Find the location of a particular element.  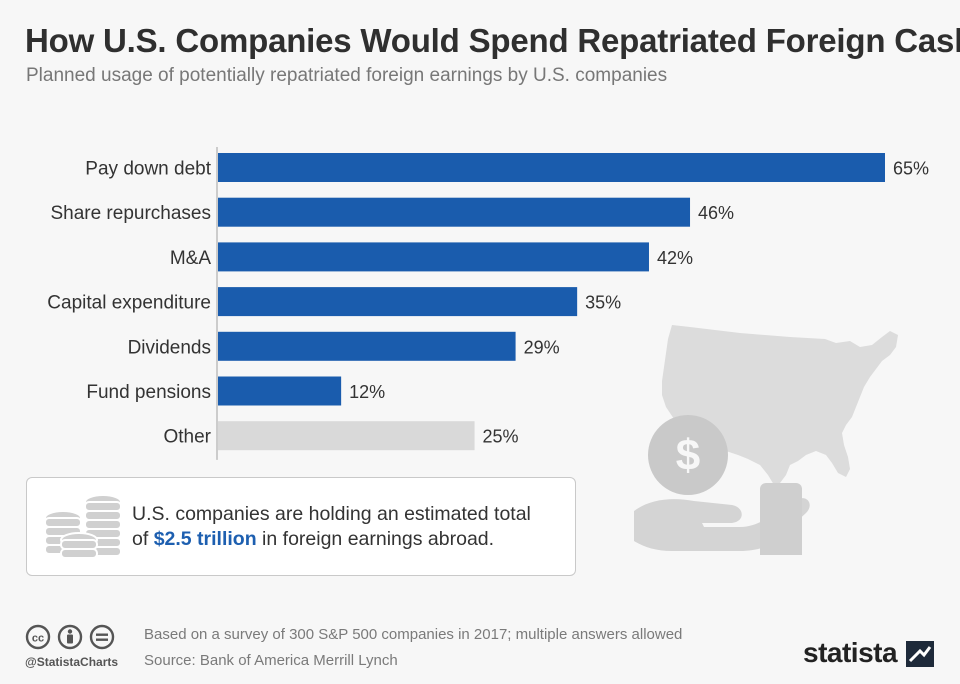

statista-logo-text: statista is located at coordinates (850, 652).